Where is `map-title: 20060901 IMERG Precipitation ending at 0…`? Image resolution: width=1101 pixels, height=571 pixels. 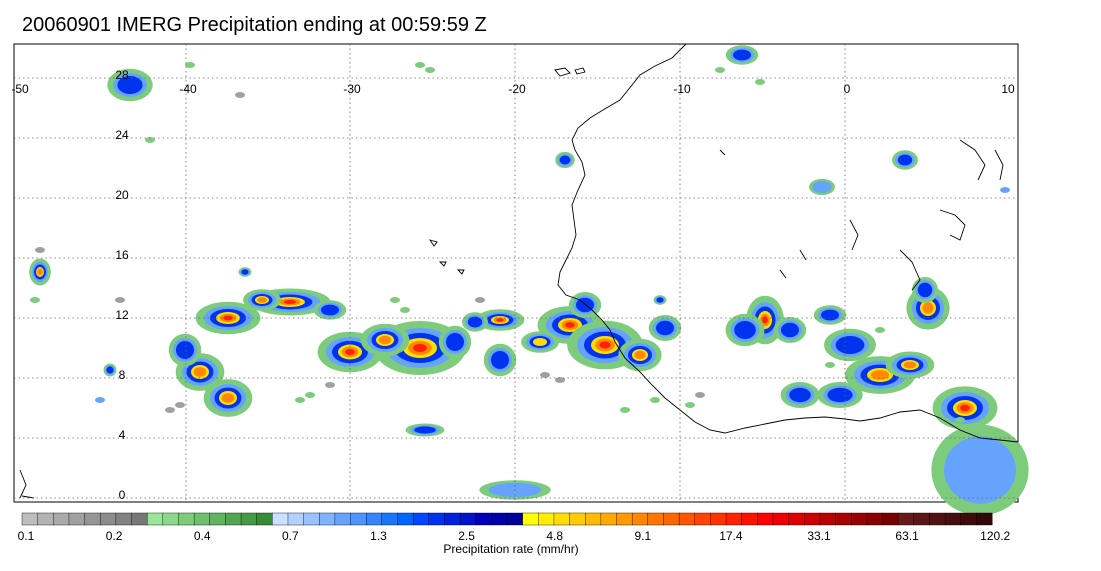
map-title: 20060901 IMERG Precipitation ending at 0… is located at coordinates (254, 25).